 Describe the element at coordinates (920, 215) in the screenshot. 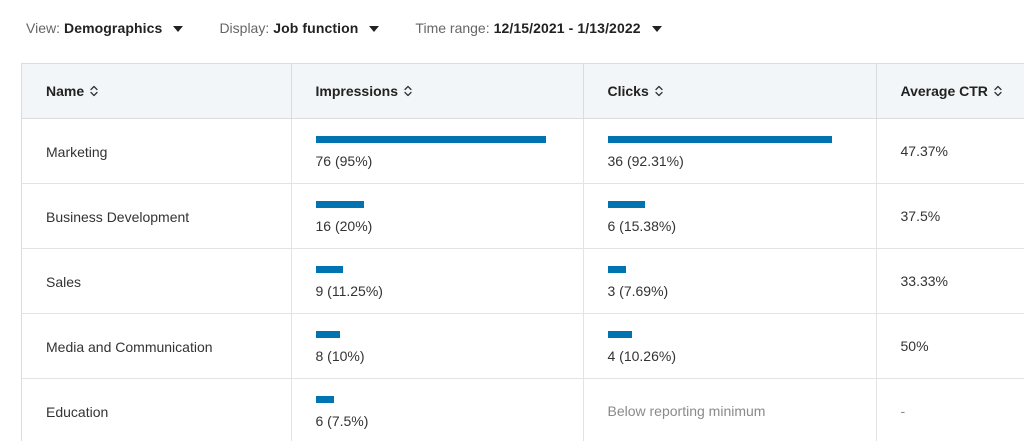

I see `ctr-value: 37.5%` at that location.